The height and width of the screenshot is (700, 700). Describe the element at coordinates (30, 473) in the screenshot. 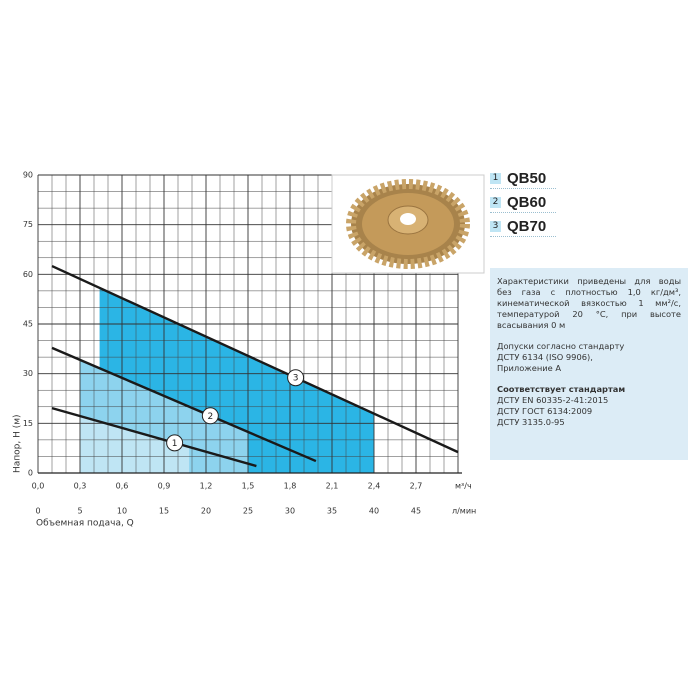

I see `y-tick-label: 0` at that location.